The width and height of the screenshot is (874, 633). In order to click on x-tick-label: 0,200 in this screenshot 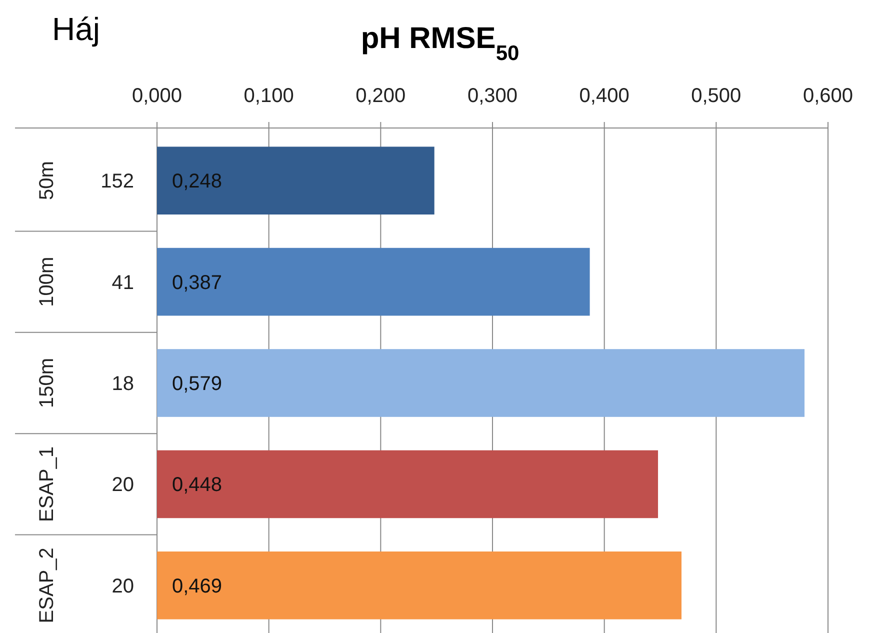, I will do `click(381, 96)`.